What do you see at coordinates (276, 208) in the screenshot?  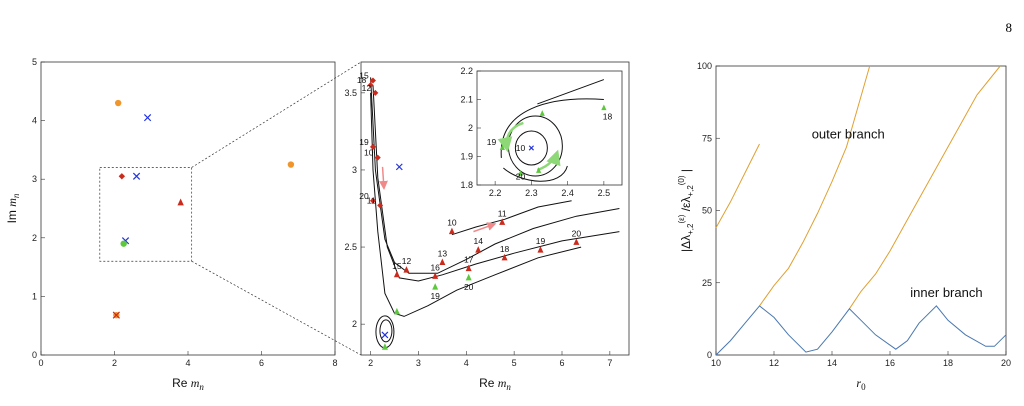 I see `zoom-connector-lines` at bounding box center [276, 208].